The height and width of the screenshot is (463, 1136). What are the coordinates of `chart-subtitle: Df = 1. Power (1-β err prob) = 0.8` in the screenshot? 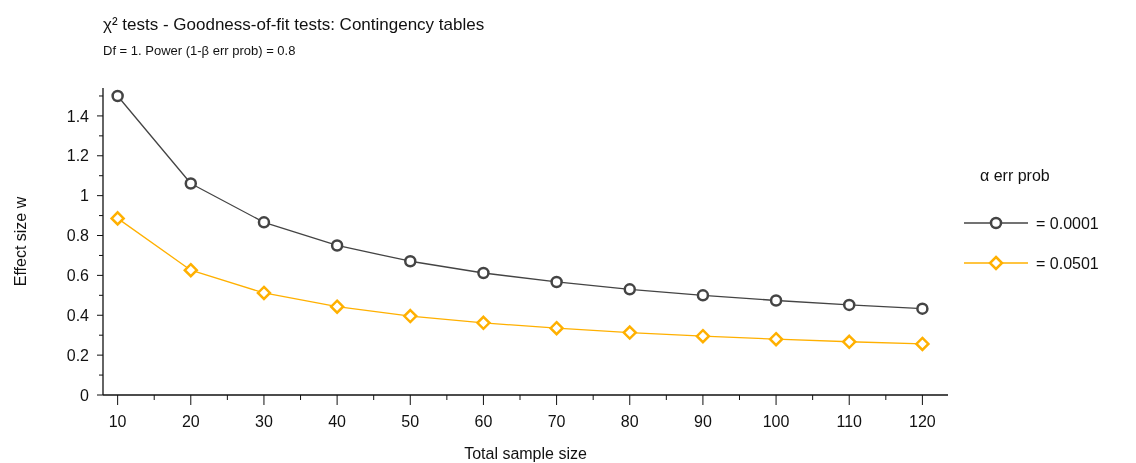 It's located at (199, 50).